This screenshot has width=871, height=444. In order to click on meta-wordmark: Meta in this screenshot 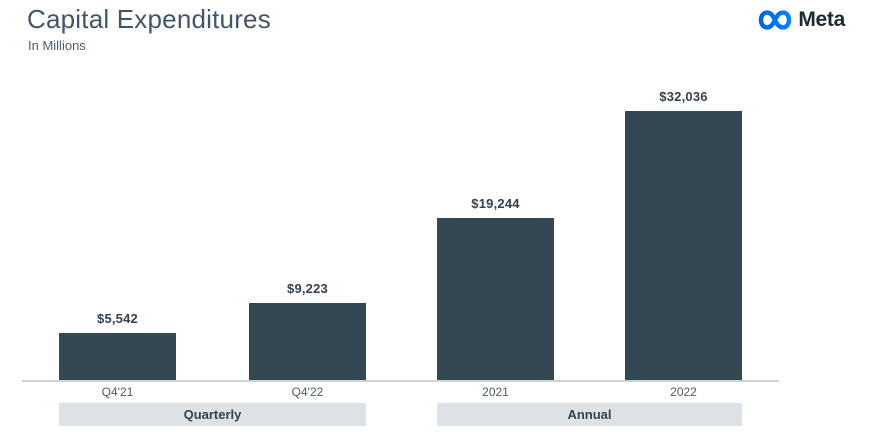, I will do `click(821, 19)`.